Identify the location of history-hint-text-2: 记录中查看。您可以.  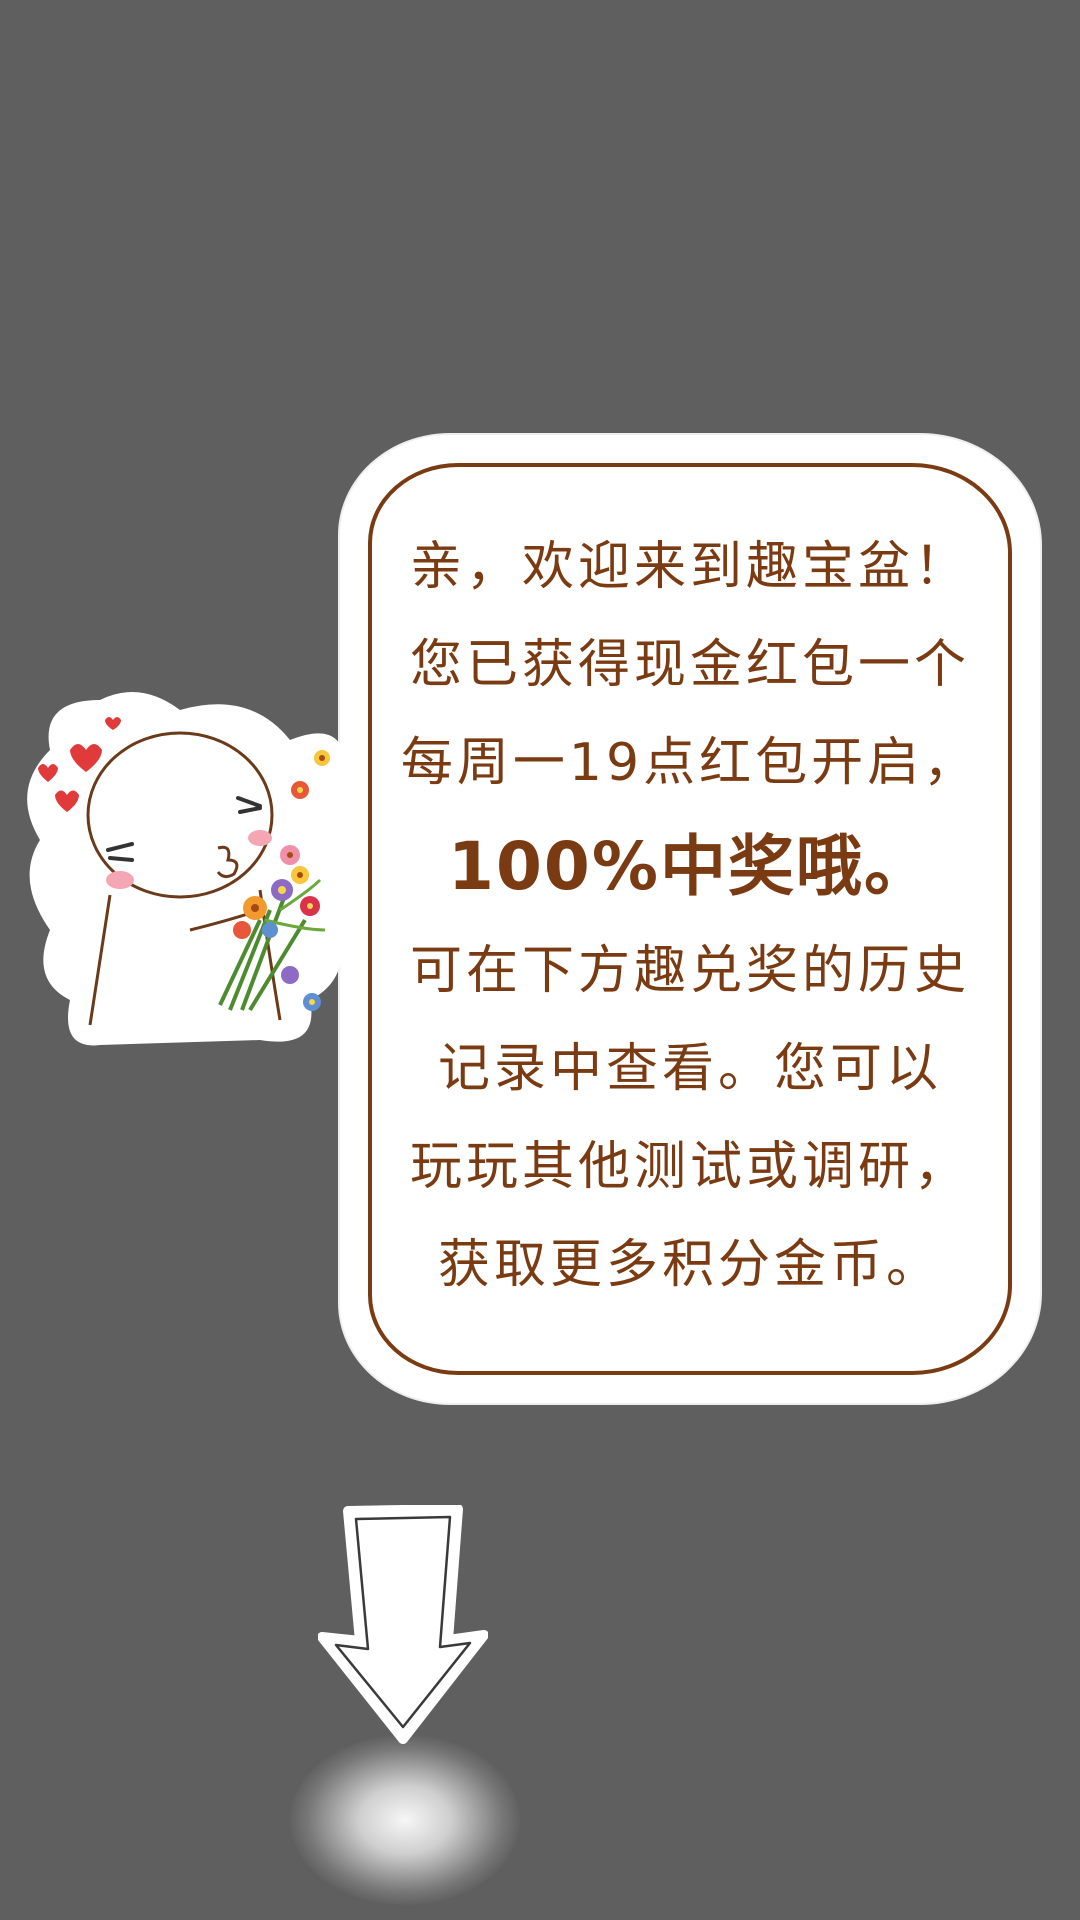
(689, 1069).